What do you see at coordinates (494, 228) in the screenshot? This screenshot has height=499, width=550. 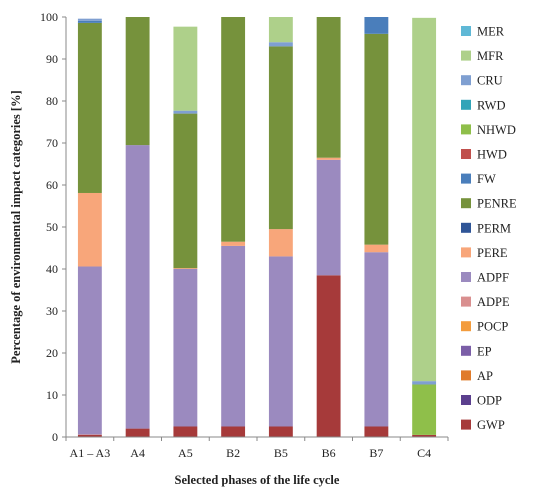 I see `legend-label-perm: PERM` at bounding box center [494, 228].